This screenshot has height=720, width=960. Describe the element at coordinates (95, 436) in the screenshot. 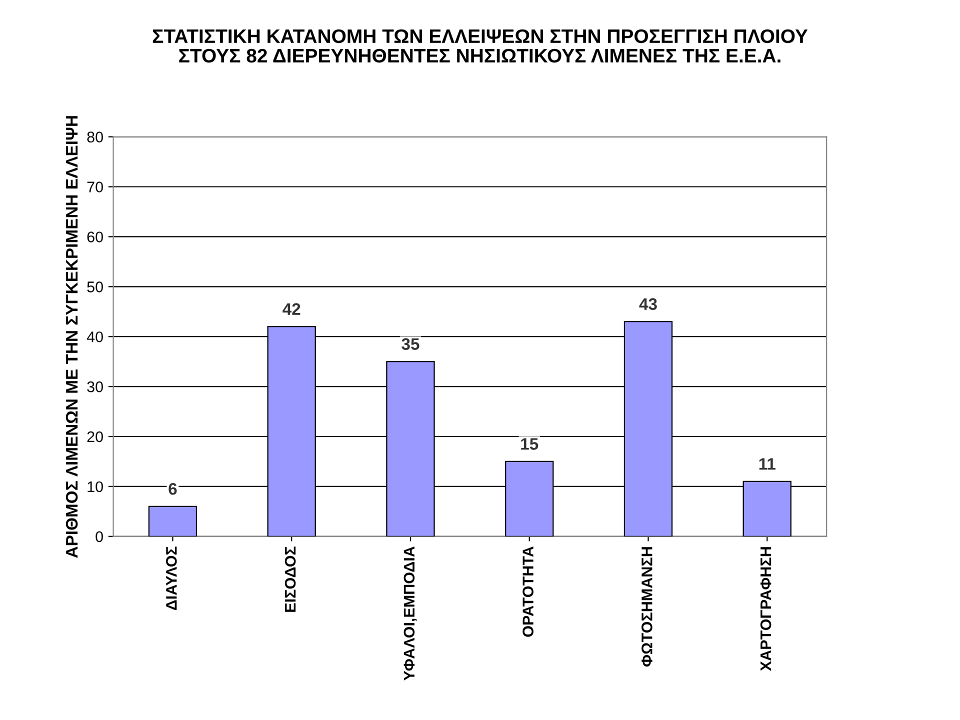

I see `y-tick-label: 20` at that location.